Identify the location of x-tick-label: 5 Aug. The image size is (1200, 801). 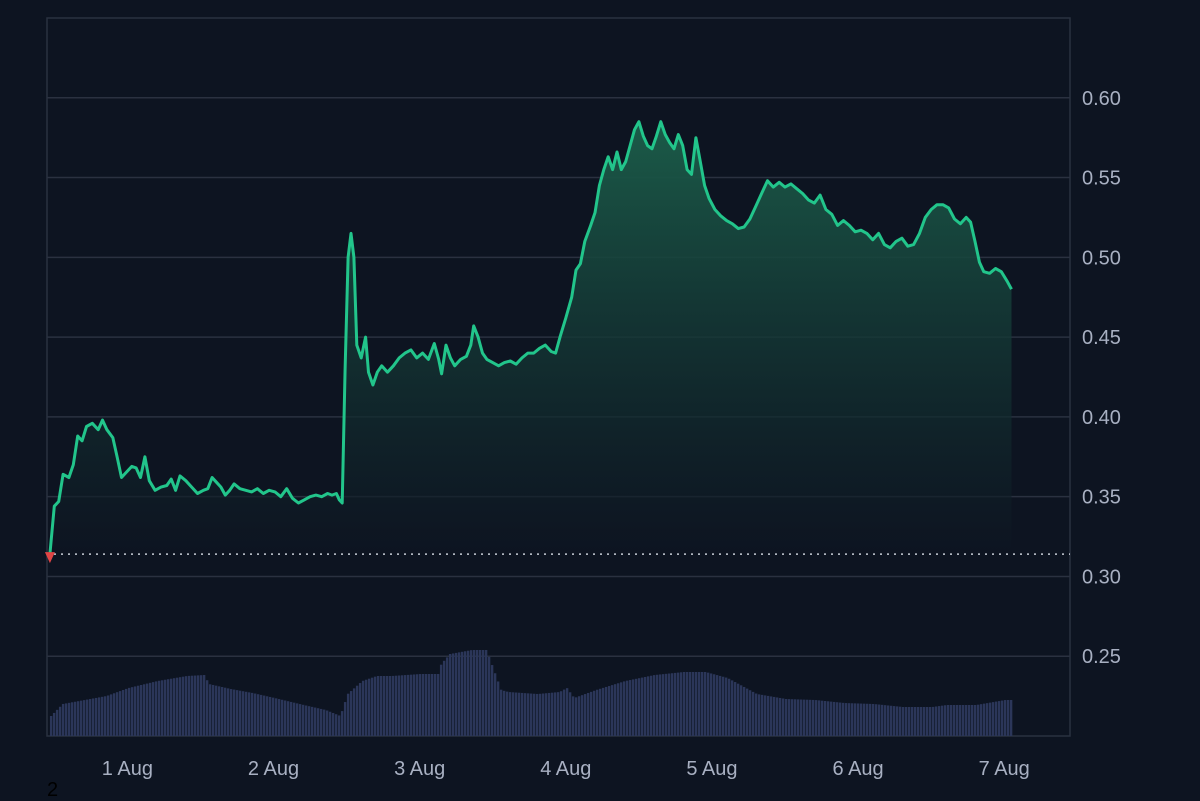
(711, 769).